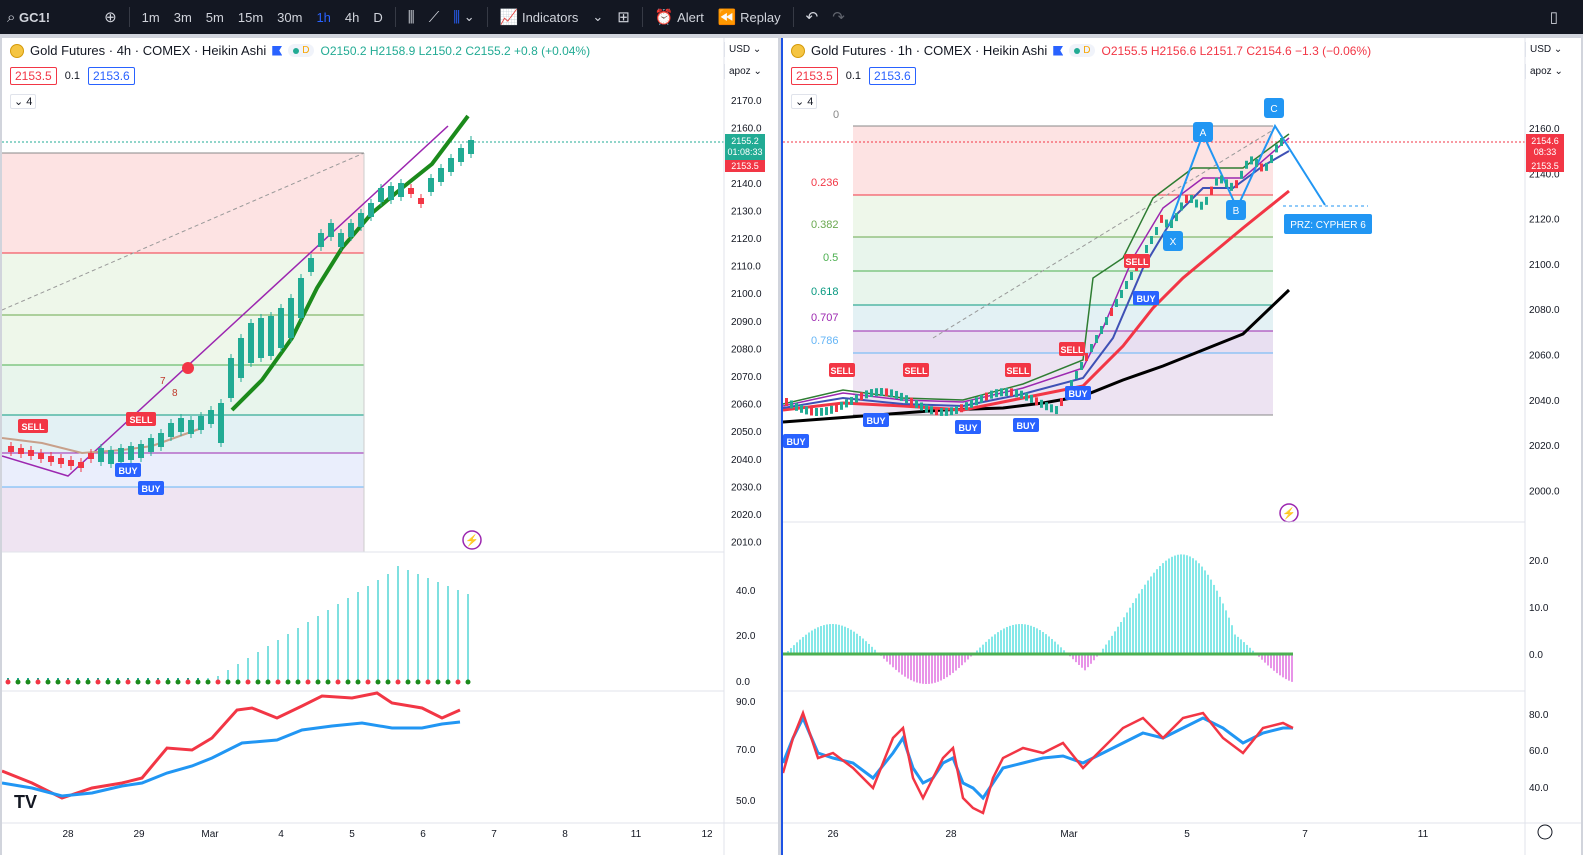 The height and width of the screenshot is (855, 1583). Describe the element at coordinates (11, 17) in the screenshot. I see `search-icon: ⌕` at that location.